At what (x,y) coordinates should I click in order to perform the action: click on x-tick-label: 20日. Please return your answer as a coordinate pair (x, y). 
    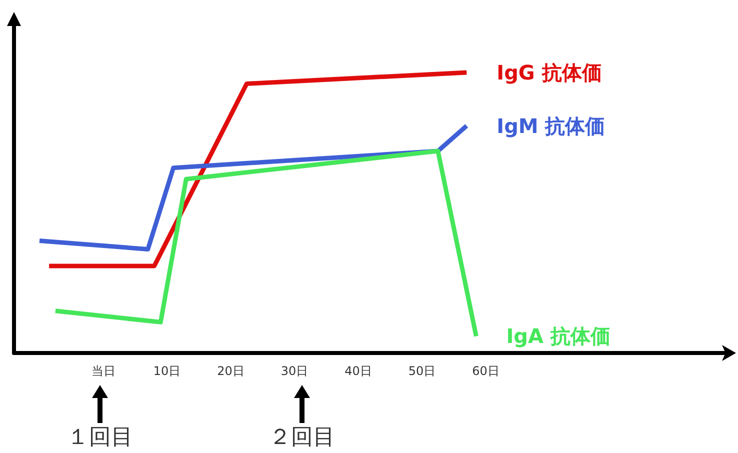
    Looking at the image, I should click on (230, 371).